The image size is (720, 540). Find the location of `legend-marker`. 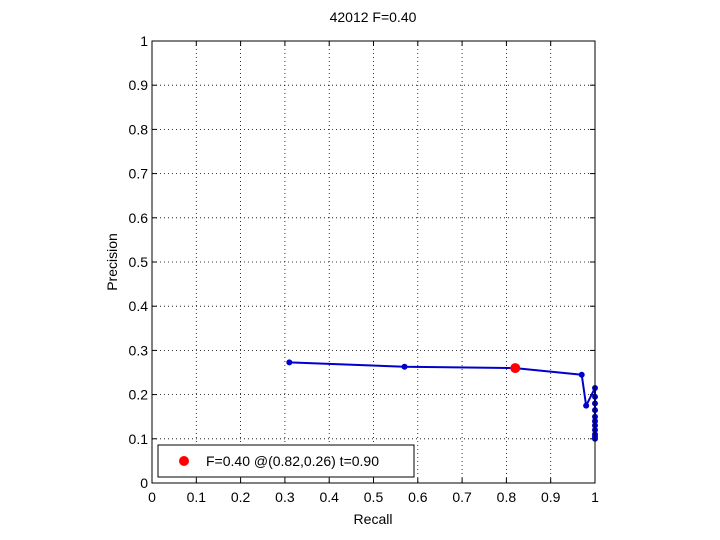

legend-marker is located at coordinates (184, 461).